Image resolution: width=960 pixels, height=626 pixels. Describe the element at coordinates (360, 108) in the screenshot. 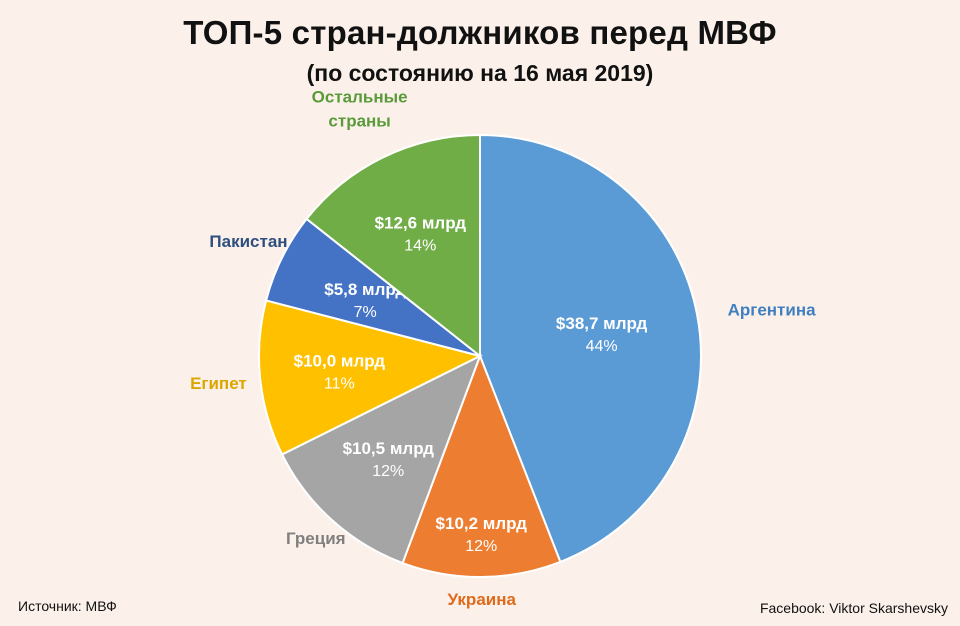

I see `slice-6-category-label: Остальные страны` at that location.